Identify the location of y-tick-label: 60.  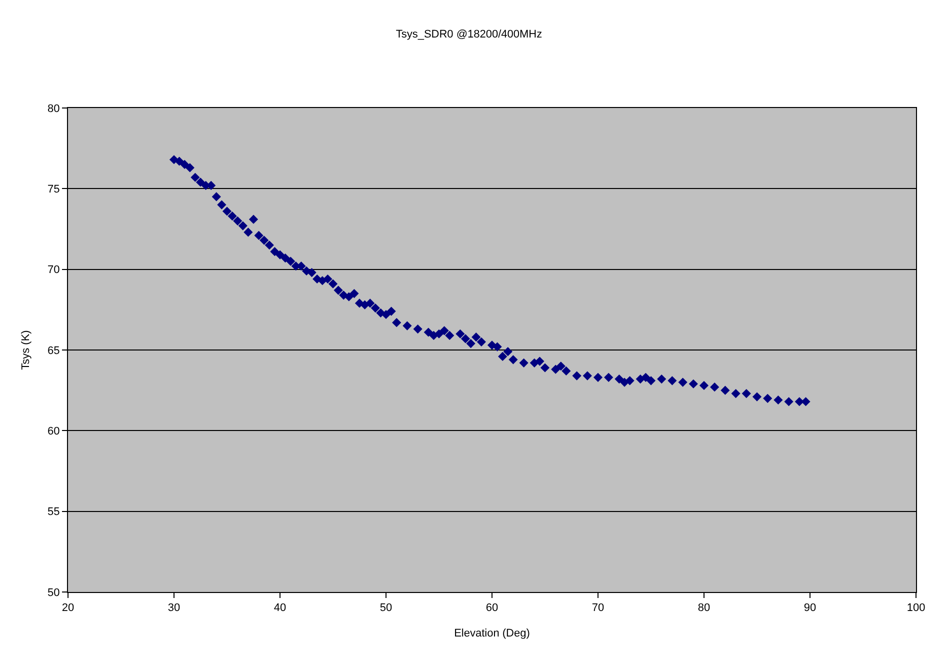
(54, 432).